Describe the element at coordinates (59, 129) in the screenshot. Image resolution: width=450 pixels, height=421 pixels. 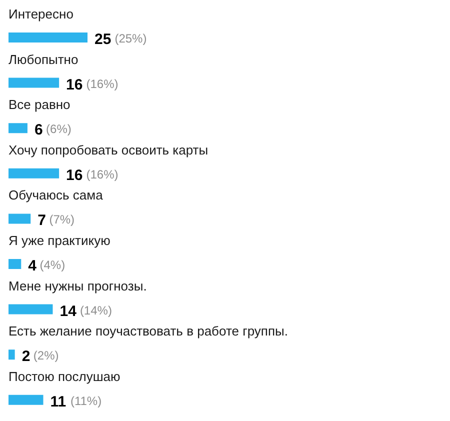
I see `annotation: (6%)` at that location.